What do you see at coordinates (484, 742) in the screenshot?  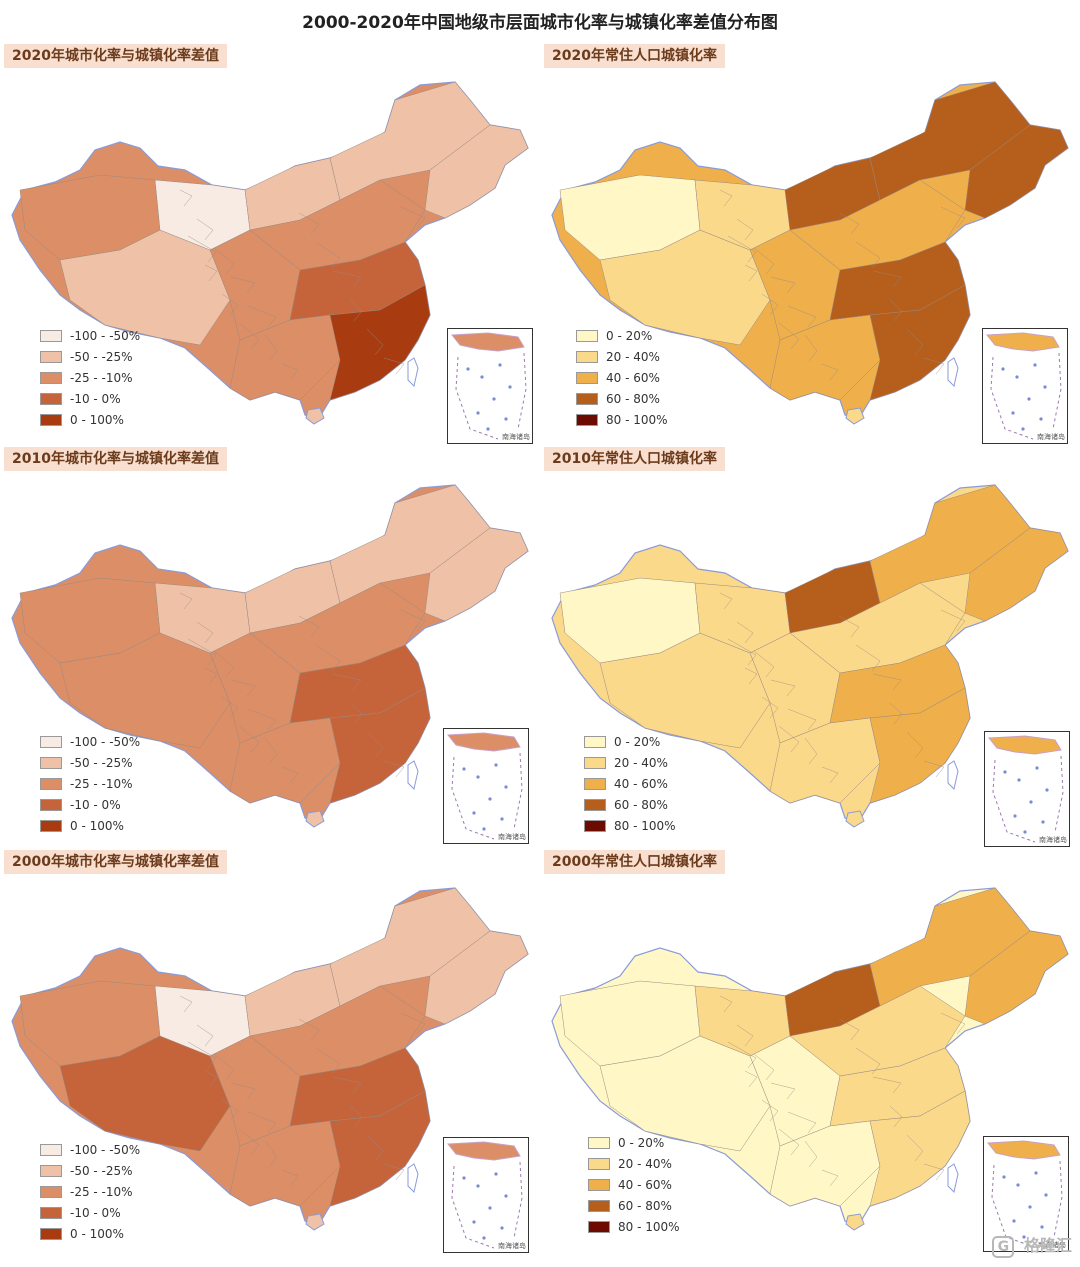 I see `inset-coast` at bounding box center [484, 742].